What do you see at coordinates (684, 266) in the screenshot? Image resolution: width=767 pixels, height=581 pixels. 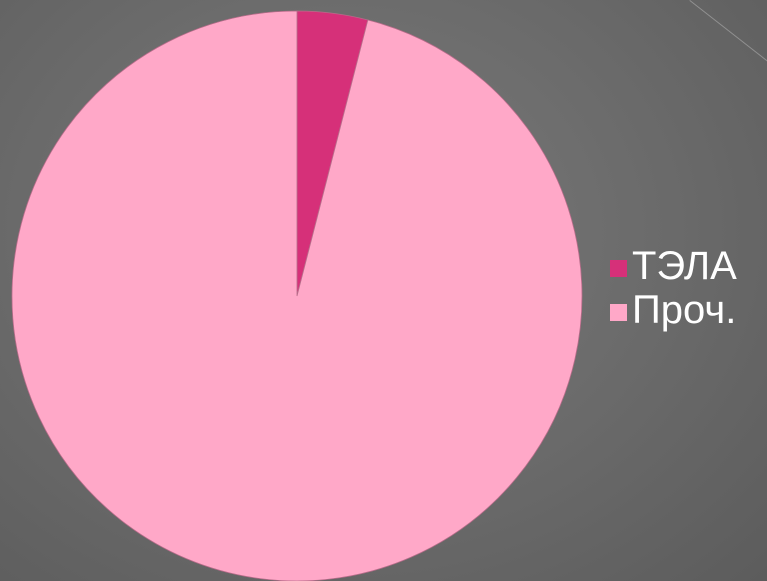 I see `legend-label-tela: ТЭЛА` at bounding box center [684, 266].